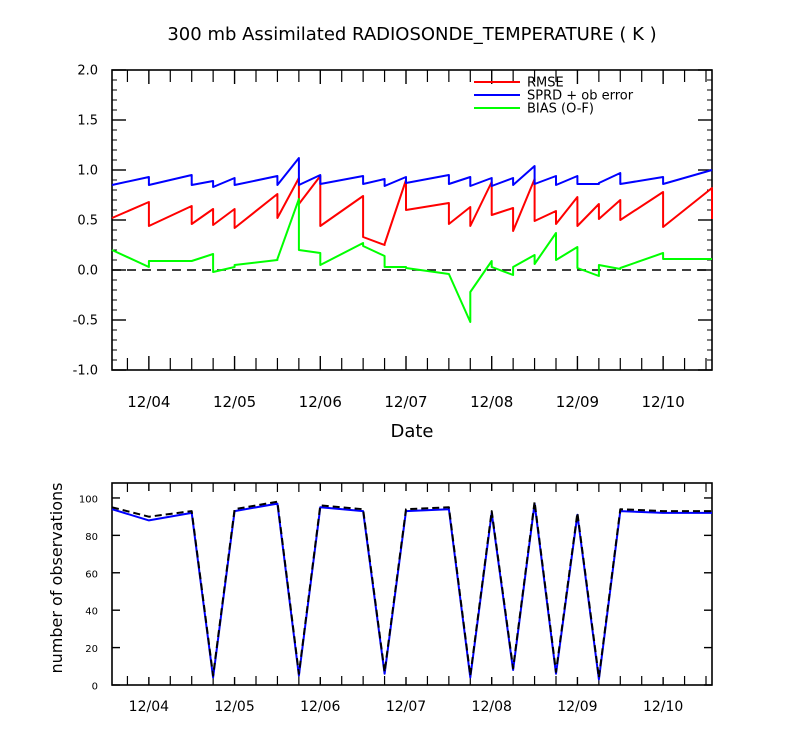  Describe the element at coordinates (91, 649) in the screenshot. I see `y-tick-label: 20` at that location.